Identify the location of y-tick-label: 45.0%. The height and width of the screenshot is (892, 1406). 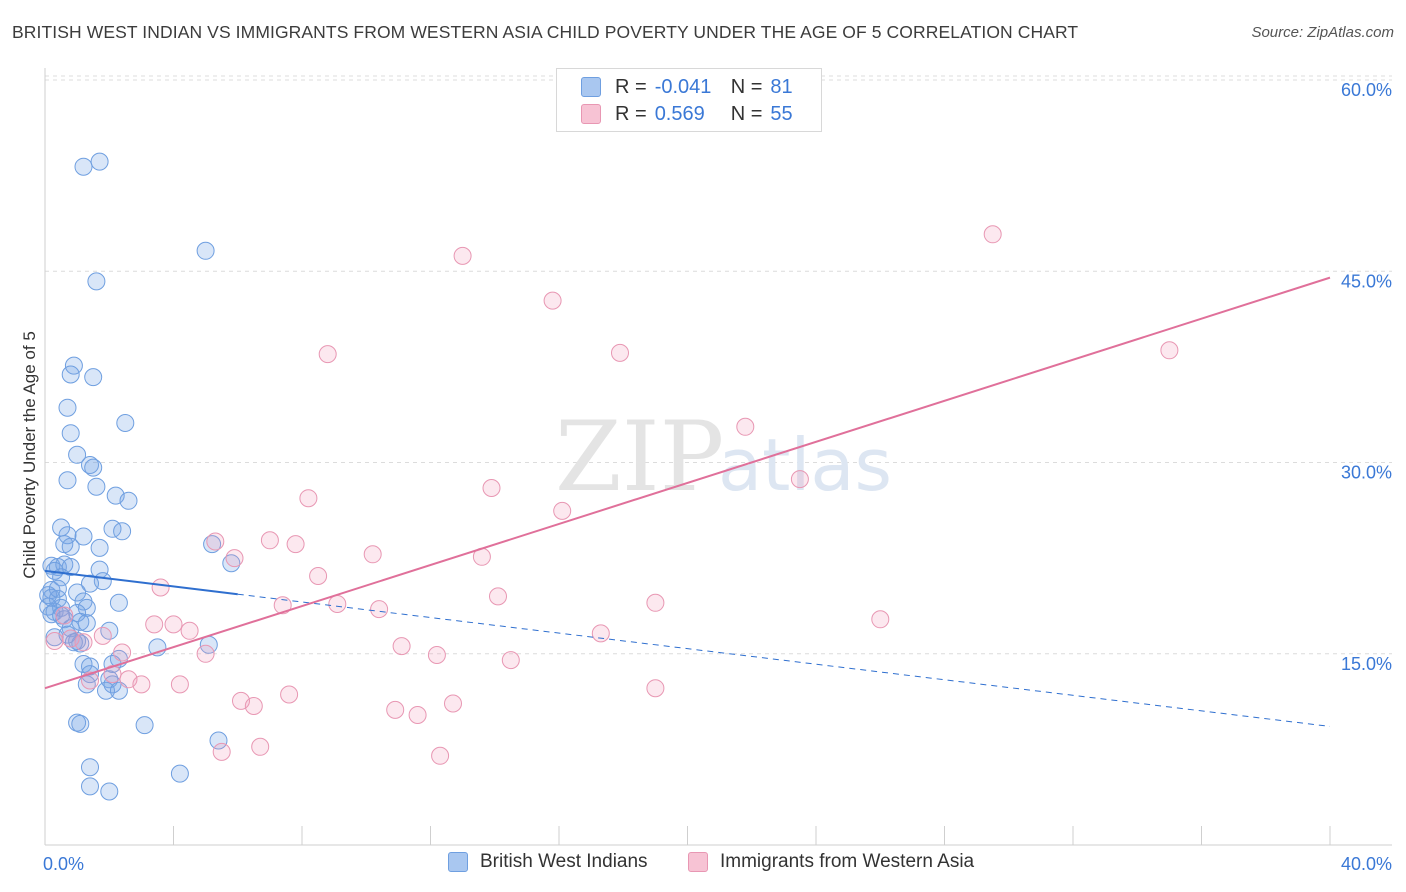
(1366, 281).